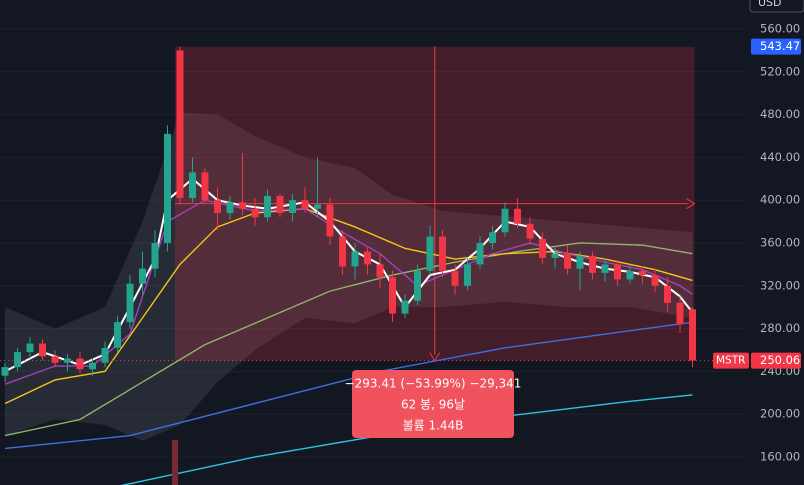 This screenshot has height=485, width=804. I want to click on y-tick-label: 560.00, so click(780, 28).